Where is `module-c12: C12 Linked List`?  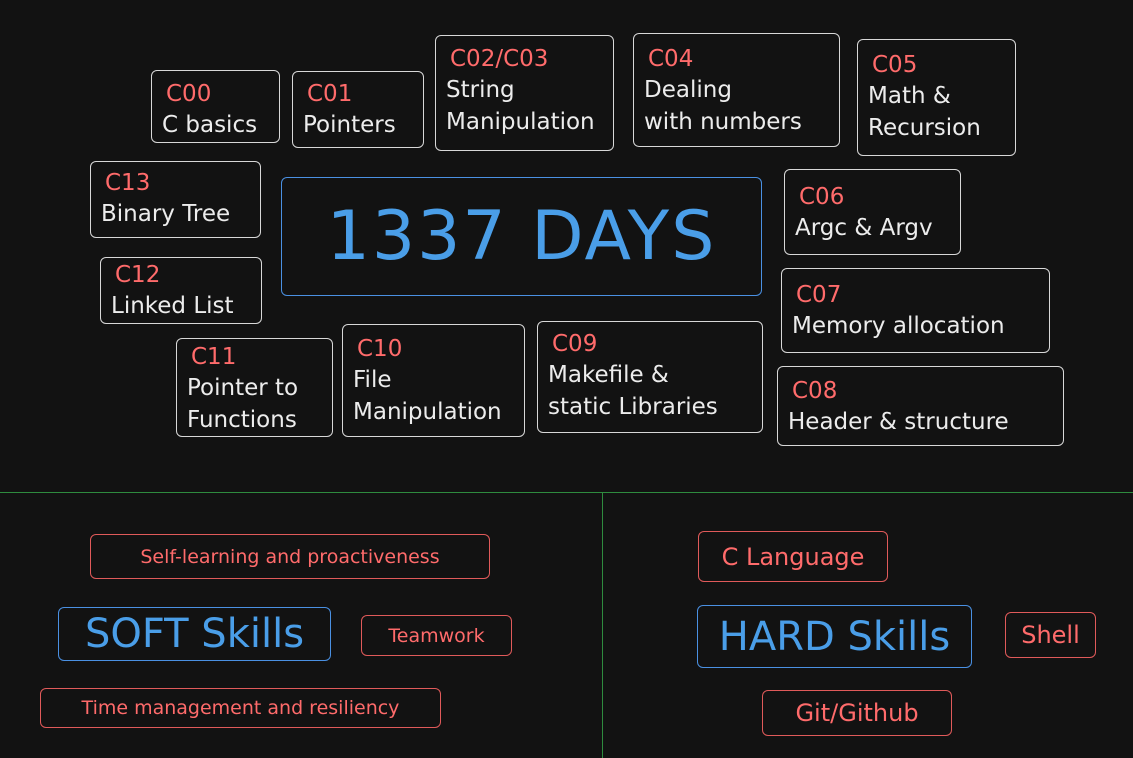
module-c12: C12 Linked List is located at coordinates (181, 290).